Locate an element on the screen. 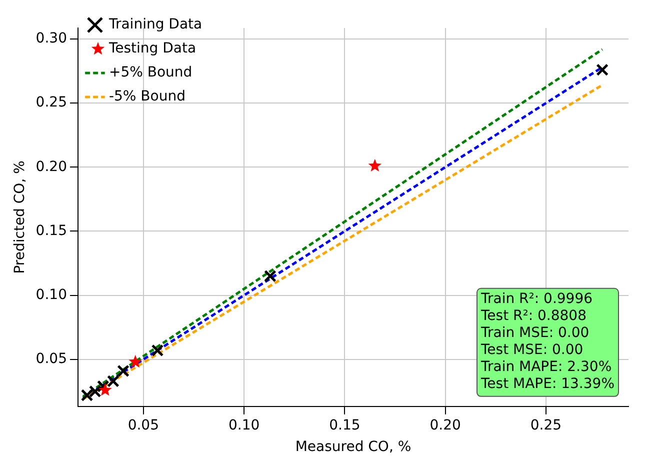 Image resolution: width=648 pixels, height=470 pixels. annotation: Test MSE: 0.00 is located at coordinates (532, 350).